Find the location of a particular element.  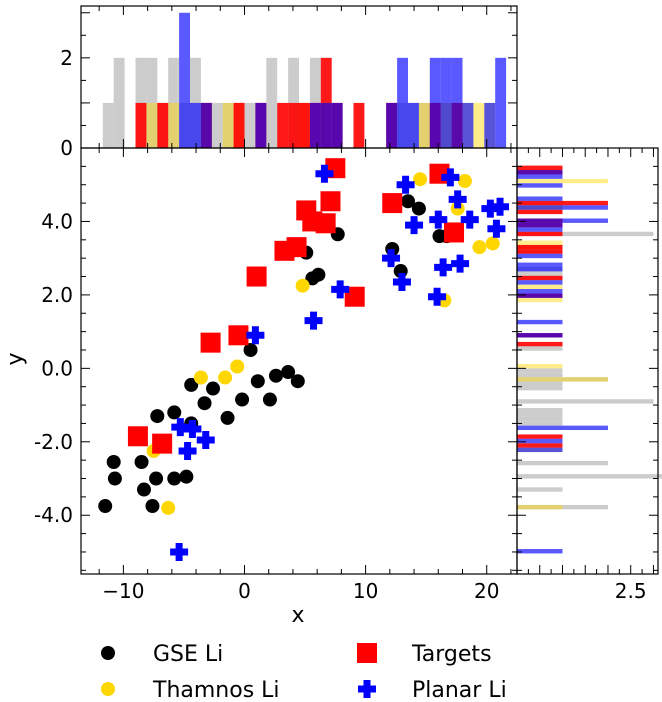

x-tick-label: 10 is located at coordinates (365, 591).